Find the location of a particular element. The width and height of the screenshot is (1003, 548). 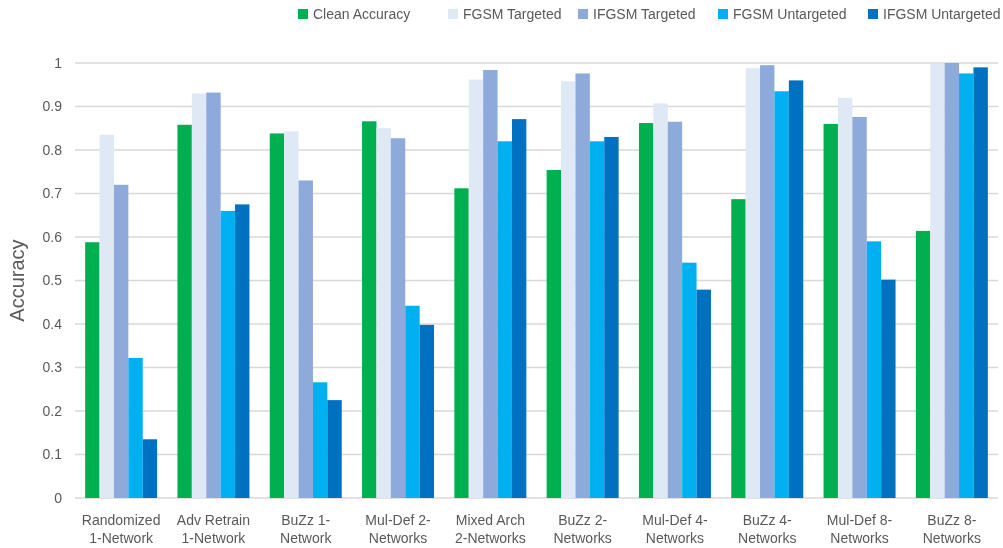

y-tick-label: 0.3 is located at coordinates (52, 367).